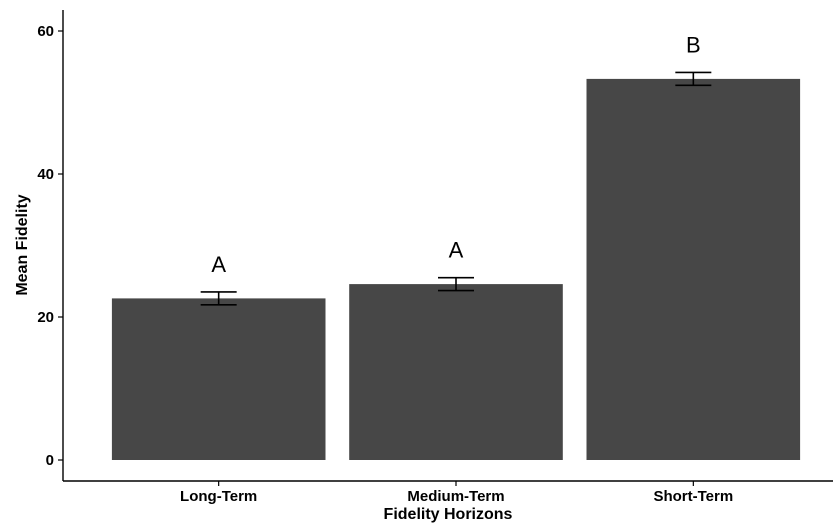 This screenshot has width=833, height=525. What do you see at coordinates (455, 496) in the screenshot?
I see `x-tick-label: Medium-Term` at bounding box center [455, 496].